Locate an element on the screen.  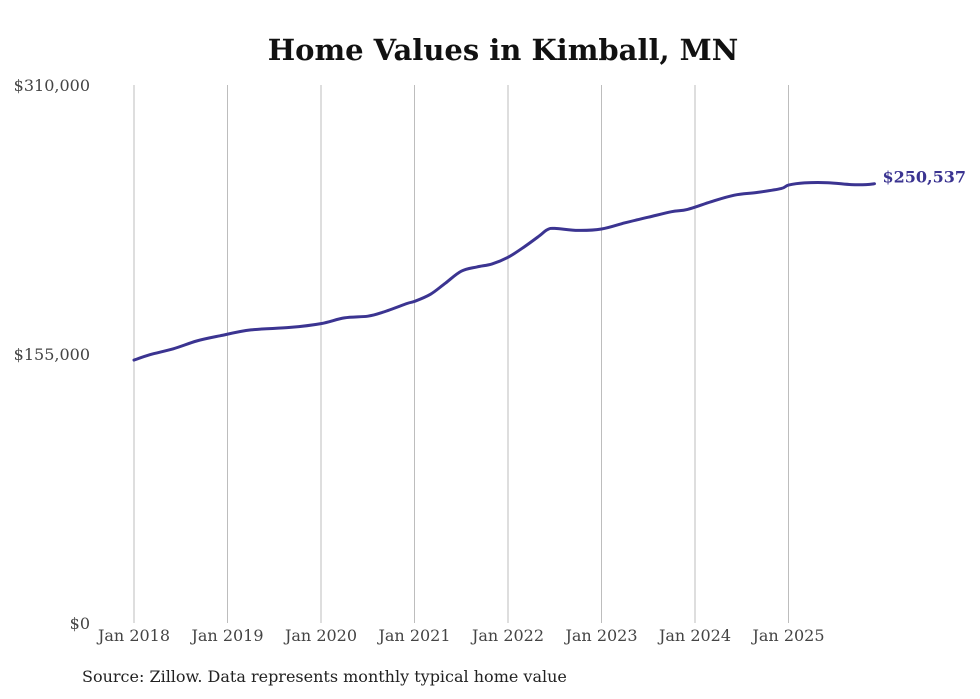
x-tick-label: Jan 2024 is located at coordinates (694, 635).